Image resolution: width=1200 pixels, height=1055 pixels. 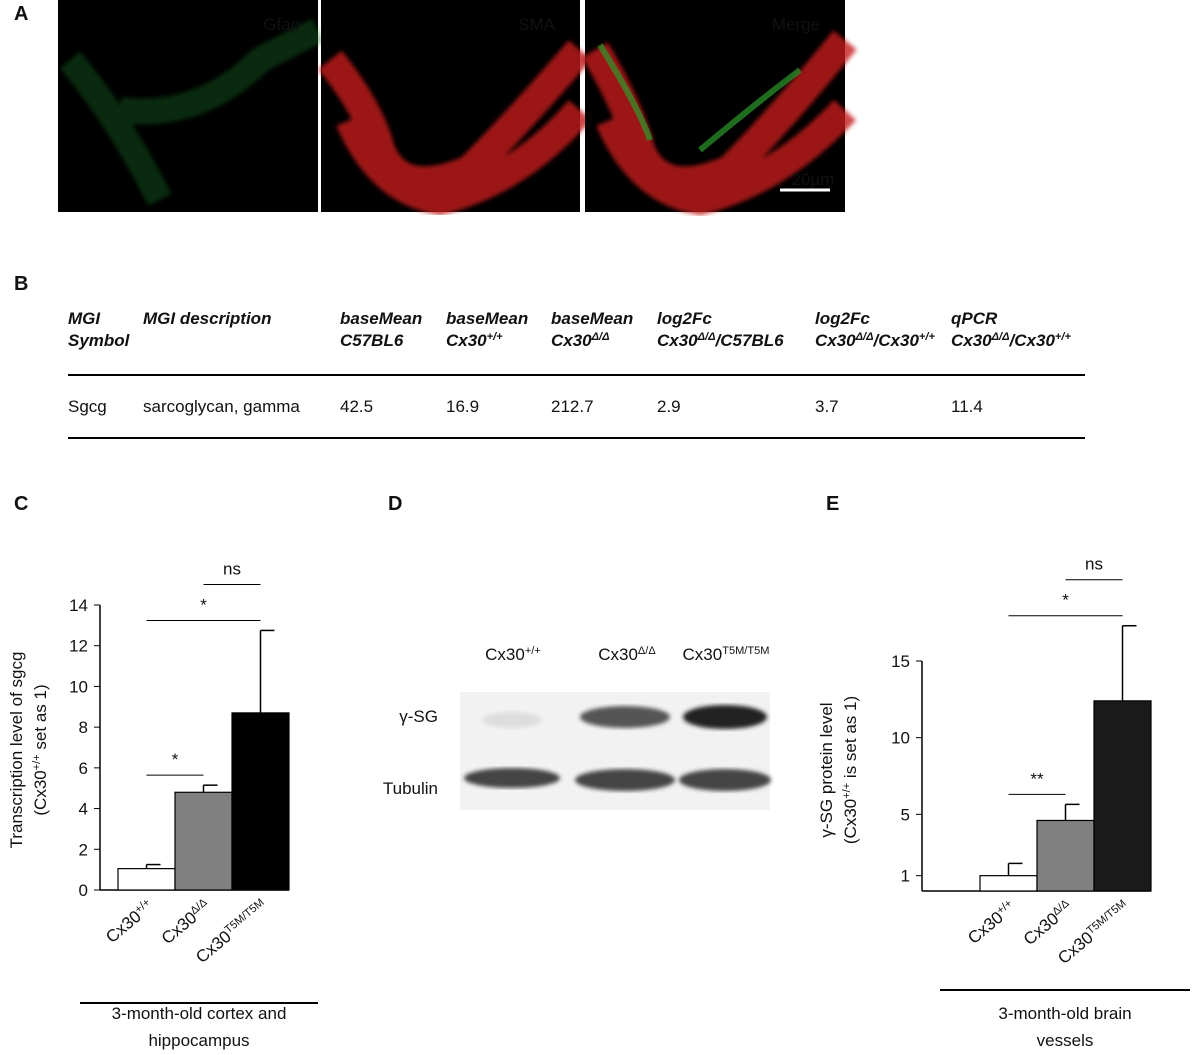 I want to click on channel-label: Gfap, so click(x=281, y=24).